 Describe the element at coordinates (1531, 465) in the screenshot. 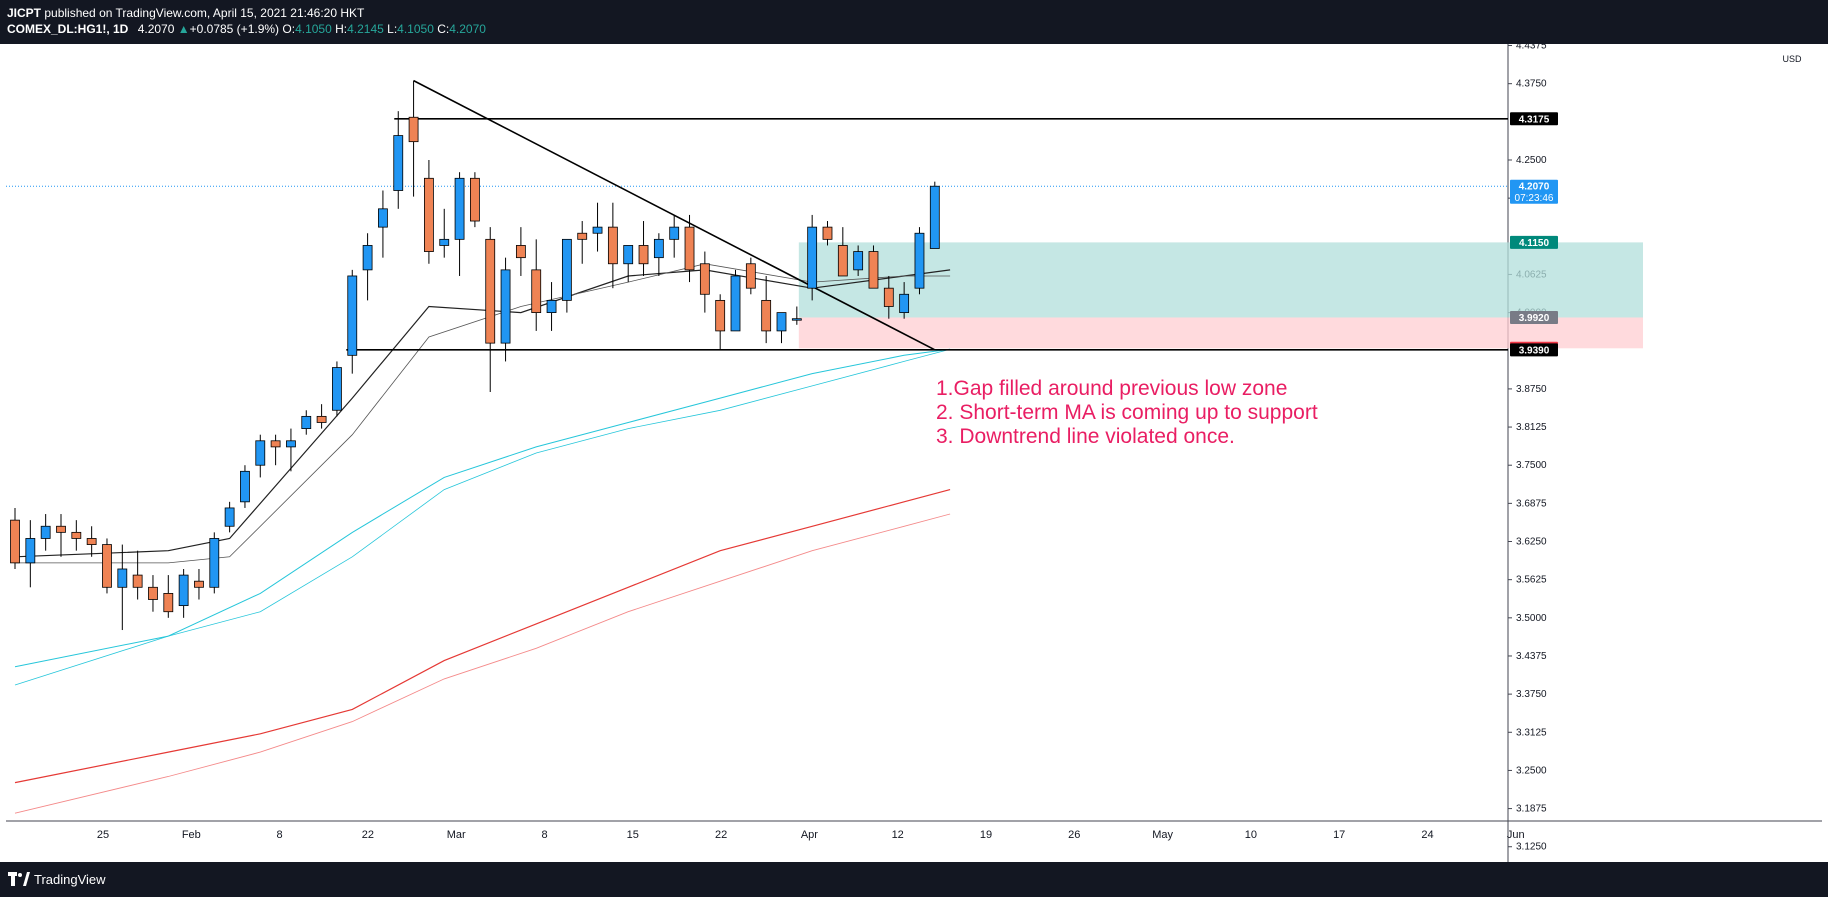

I see `y-tick-label: 3.7500` at that location.